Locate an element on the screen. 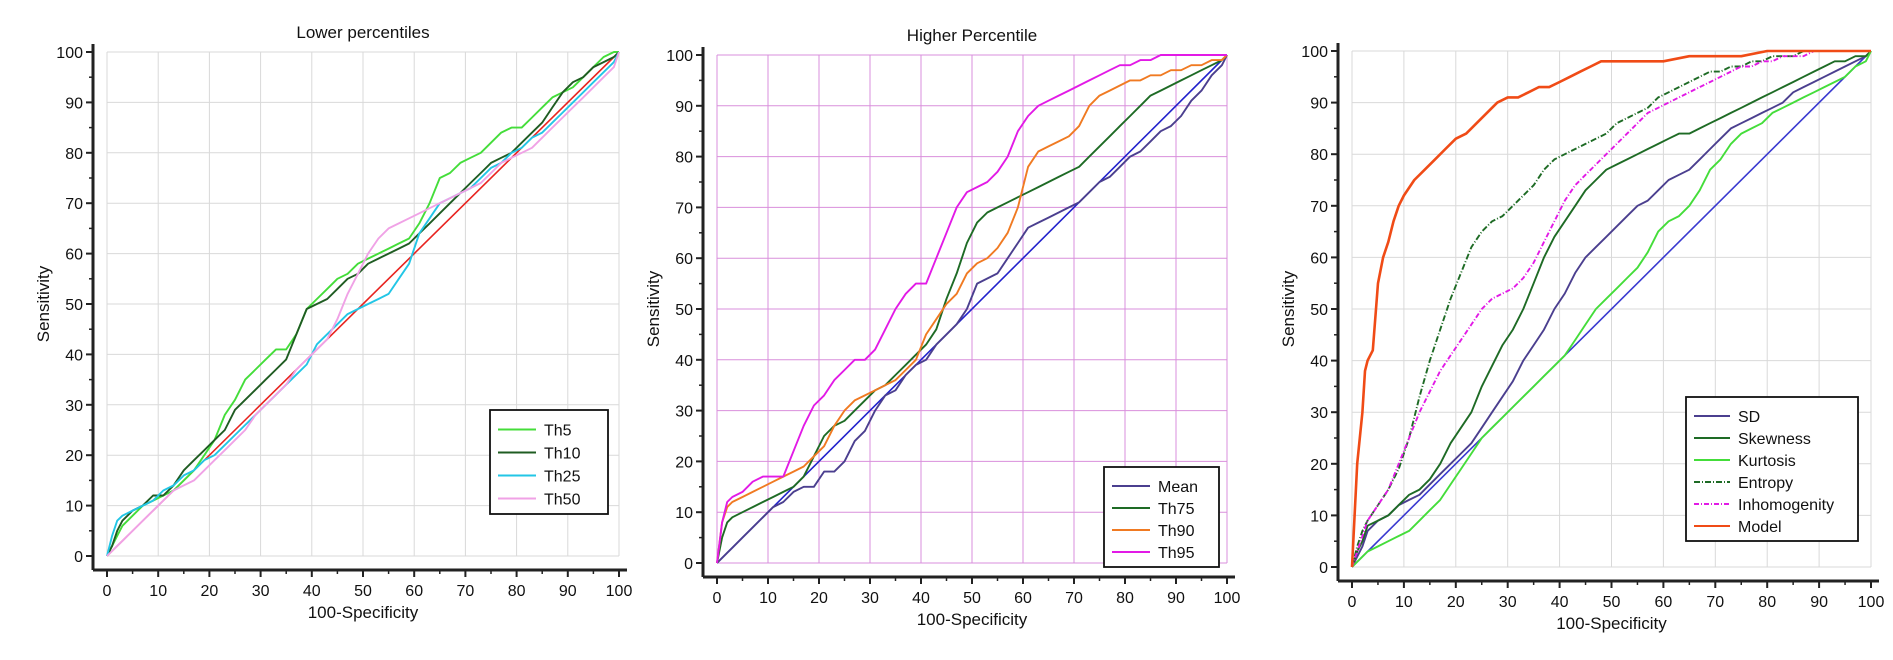 Image resolution: width=1893 pixels, height=660 pixels. legend-label-mean: Mean is located at coordinates (1178, 487).